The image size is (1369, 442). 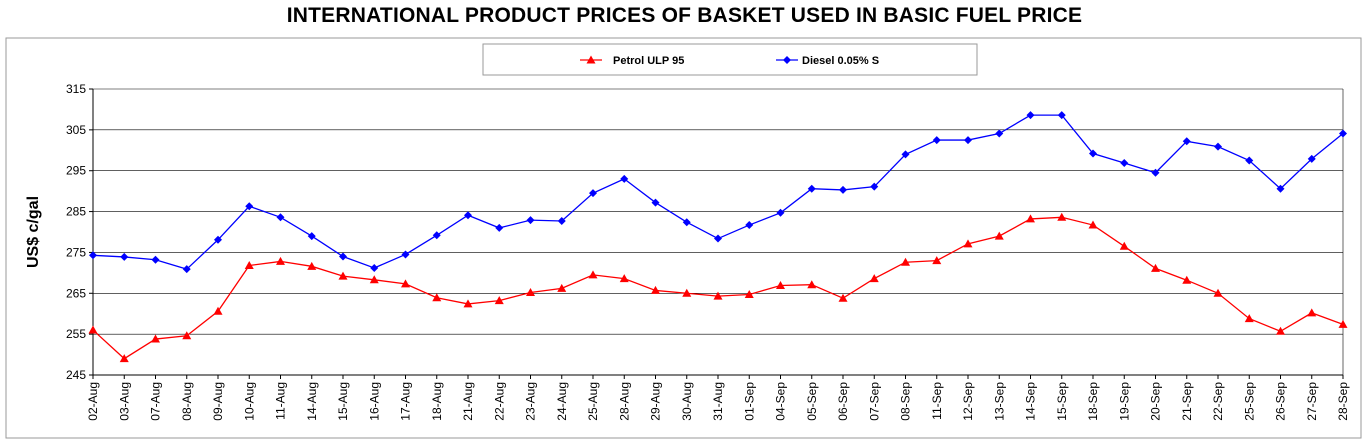 I want to click on y-tick-label: 295, so click(x=76, y=171).